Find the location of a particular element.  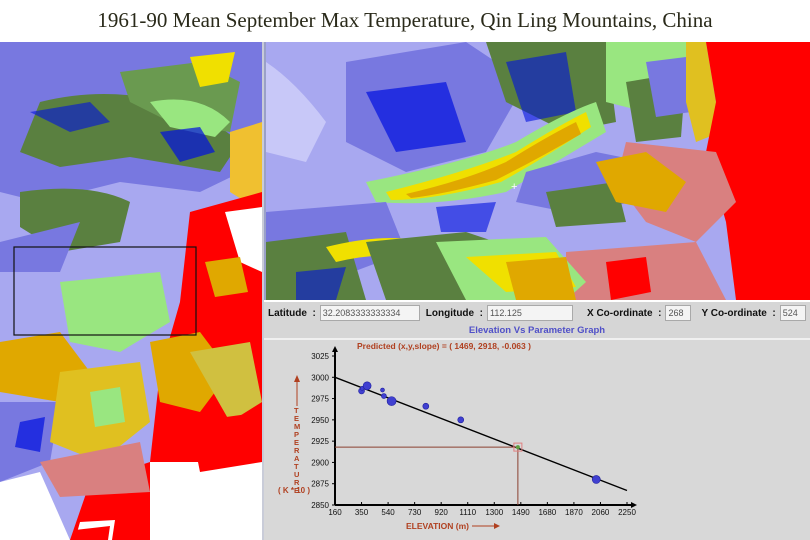

y-tick-label: 2925 is located at coordinates (320, 441).